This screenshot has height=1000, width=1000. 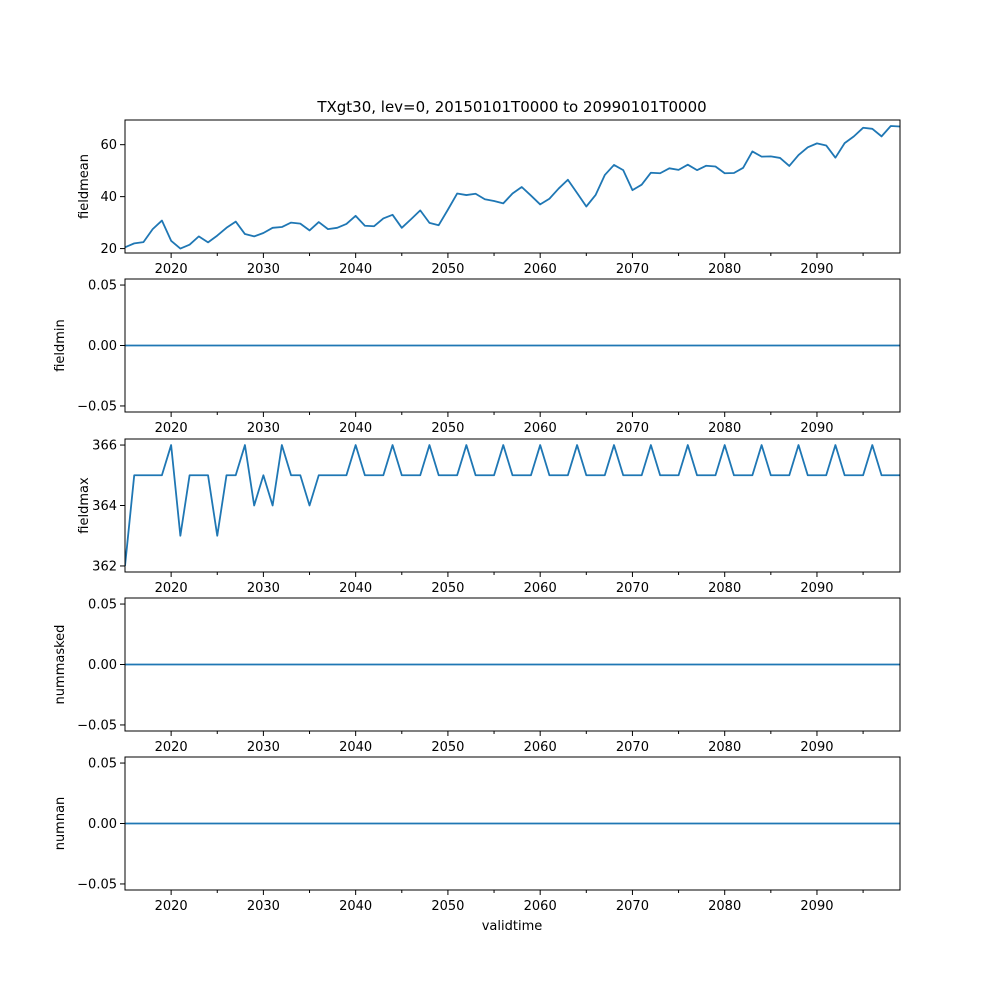 I want to click on y-tick-label: 366, so click(x=104, y=446).